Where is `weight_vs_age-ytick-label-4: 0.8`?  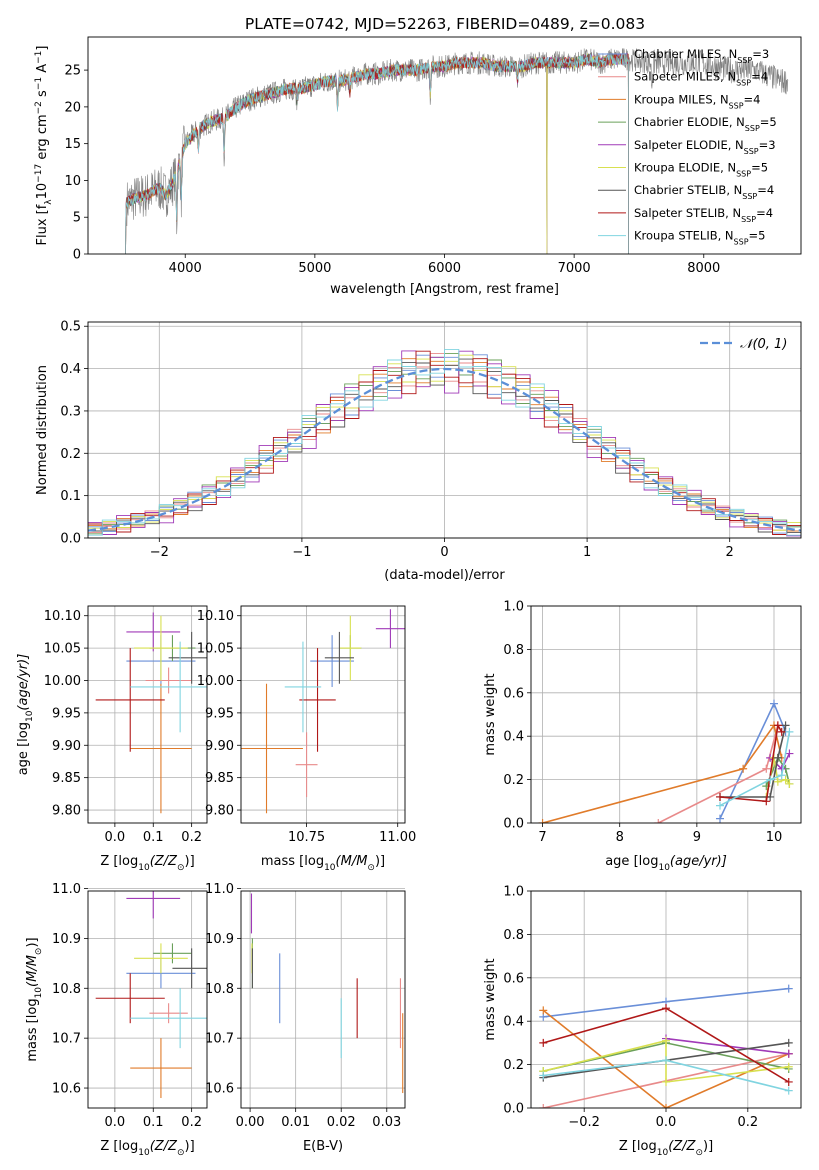 weight_vs_age-ytick-label-4: 0.8 is located at coordinates (513, 650).